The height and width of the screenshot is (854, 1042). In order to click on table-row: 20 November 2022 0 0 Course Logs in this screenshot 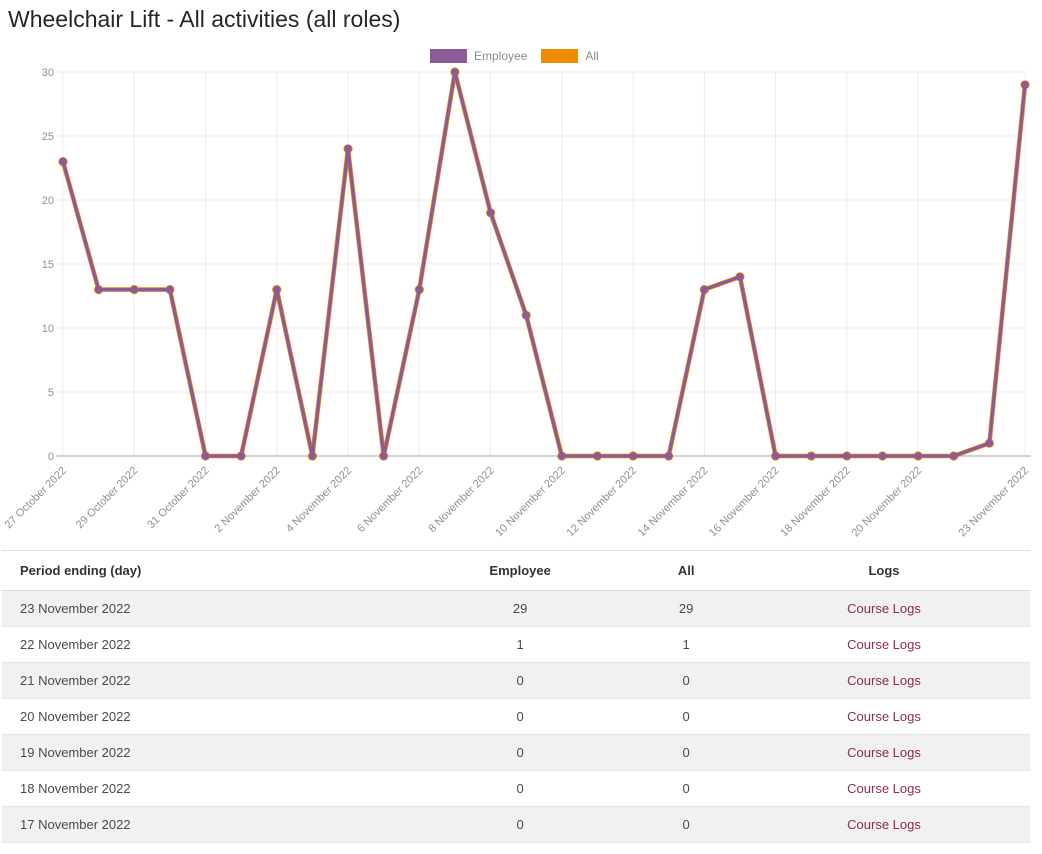, I will do `click(516, 716)`.